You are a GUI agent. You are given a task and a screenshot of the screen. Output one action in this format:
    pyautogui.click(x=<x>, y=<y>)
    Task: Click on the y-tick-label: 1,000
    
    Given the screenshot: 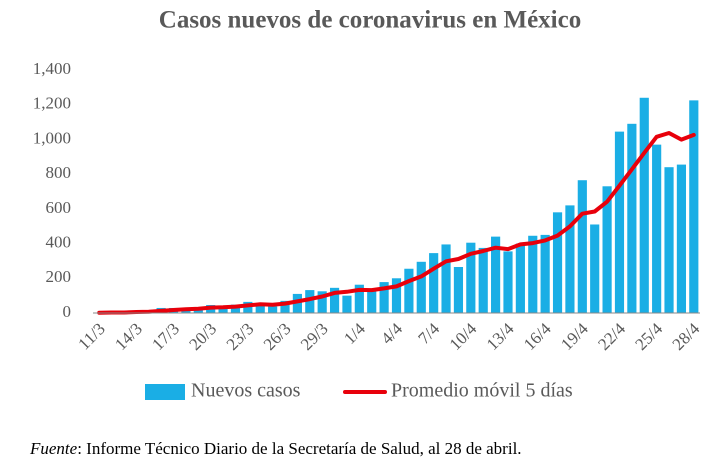 What is the action you would take?
    pyautogui.click(x=52, y=137)
    